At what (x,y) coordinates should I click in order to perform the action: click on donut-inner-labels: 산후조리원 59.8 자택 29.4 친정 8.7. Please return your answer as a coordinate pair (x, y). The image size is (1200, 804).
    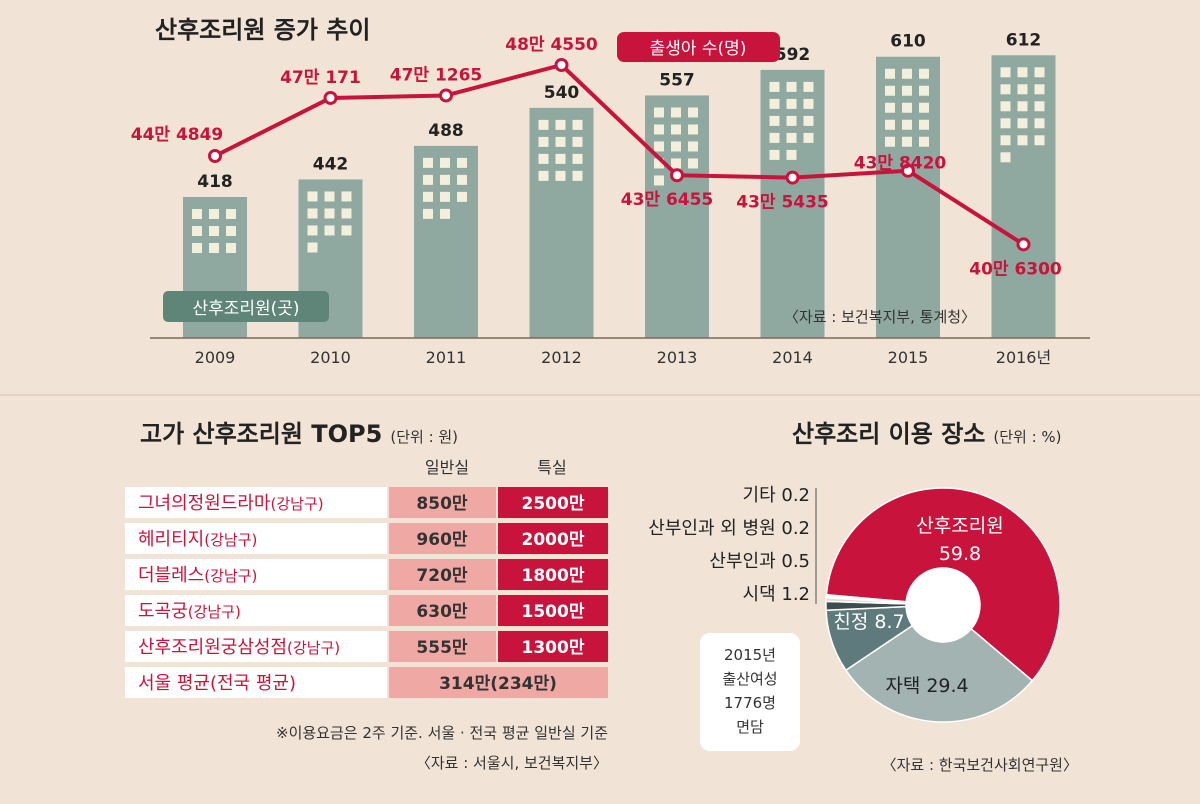
    Looking at the image, I should click on (918, 606).